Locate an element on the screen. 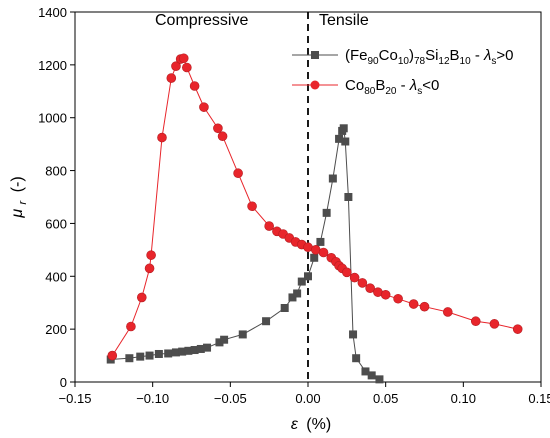 Image resolution: width=550 pixels, height=438 pixels. legend-label-part: Si is located at coordinates (431, 55).